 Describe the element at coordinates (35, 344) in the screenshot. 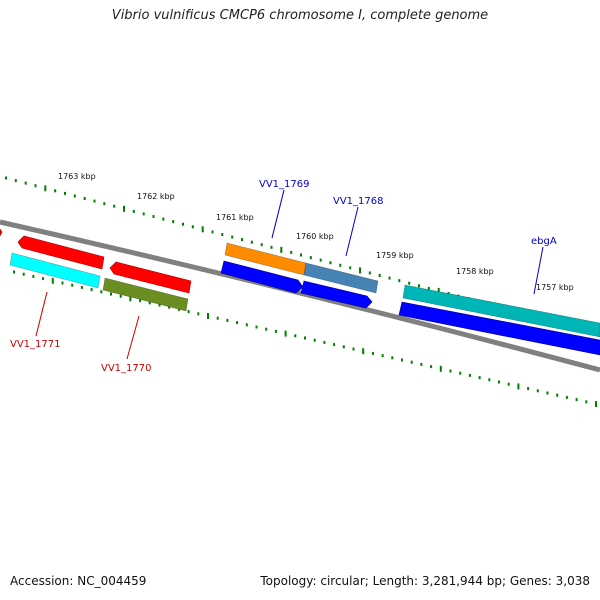

I see `gene-label-VV1_1771: VV1_1771` at that location.